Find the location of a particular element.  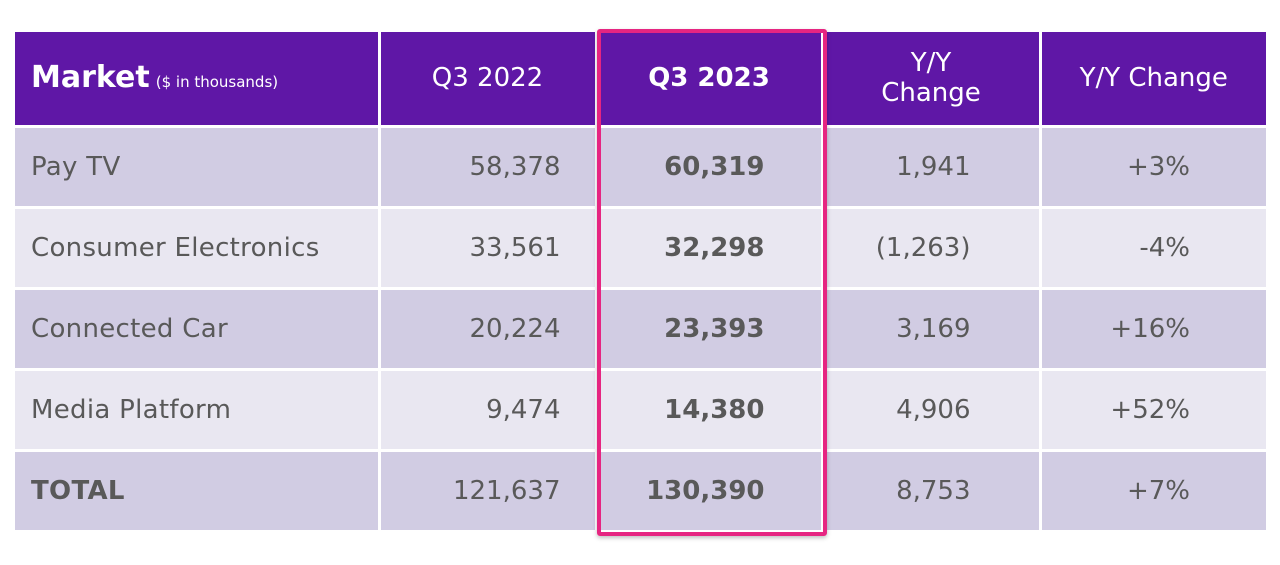

row-q3-2022-value: 33,561 is located at coordinates (488, 248).